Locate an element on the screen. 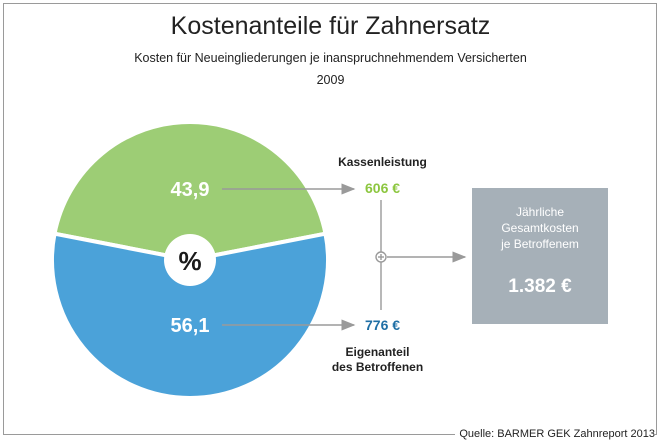  pie-center-label: % is located at coordinates (189, 261).